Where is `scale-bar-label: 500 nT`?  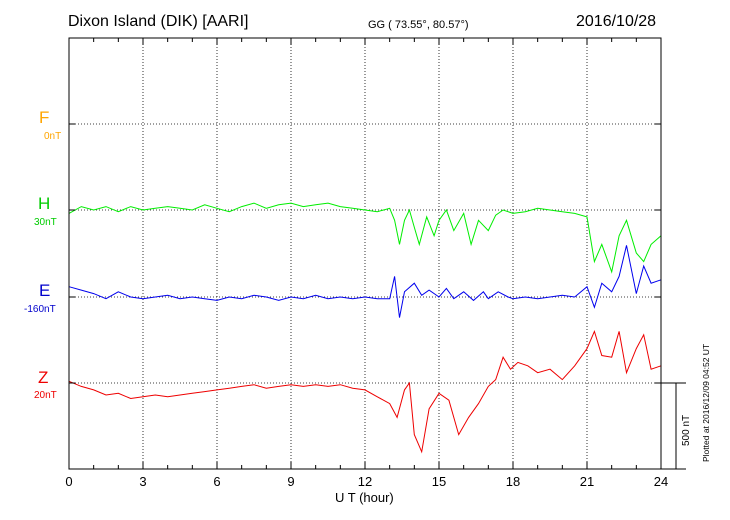 scale-bar-label: 500 nT is located at coordinates (686, 430).